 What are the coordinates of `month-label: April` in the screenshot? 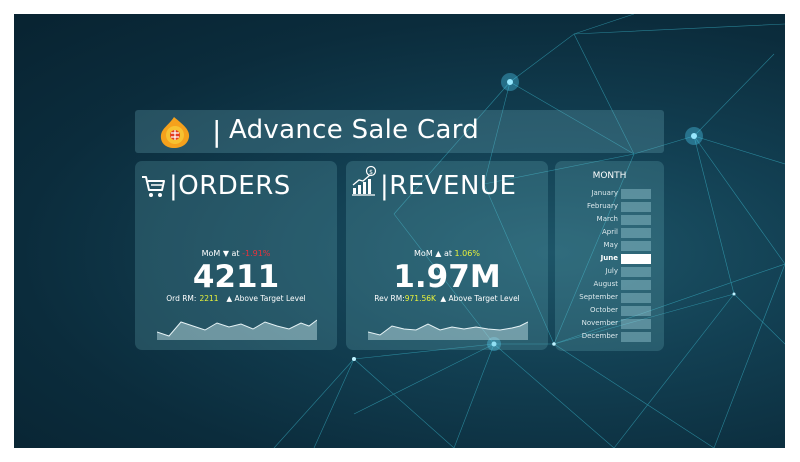 It's located at (610, 232).